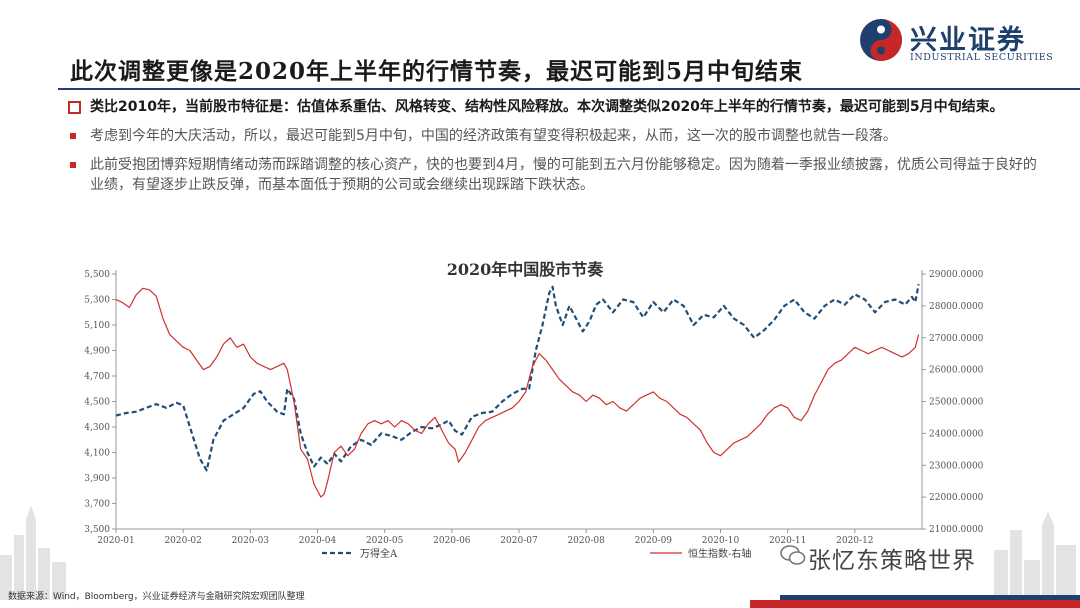 The image size is (1080, 608). What do you see at coordinates (74, 107) in the screenshot?
I see `hollow-square-bullet-icon` at bounding box center [74, 107].